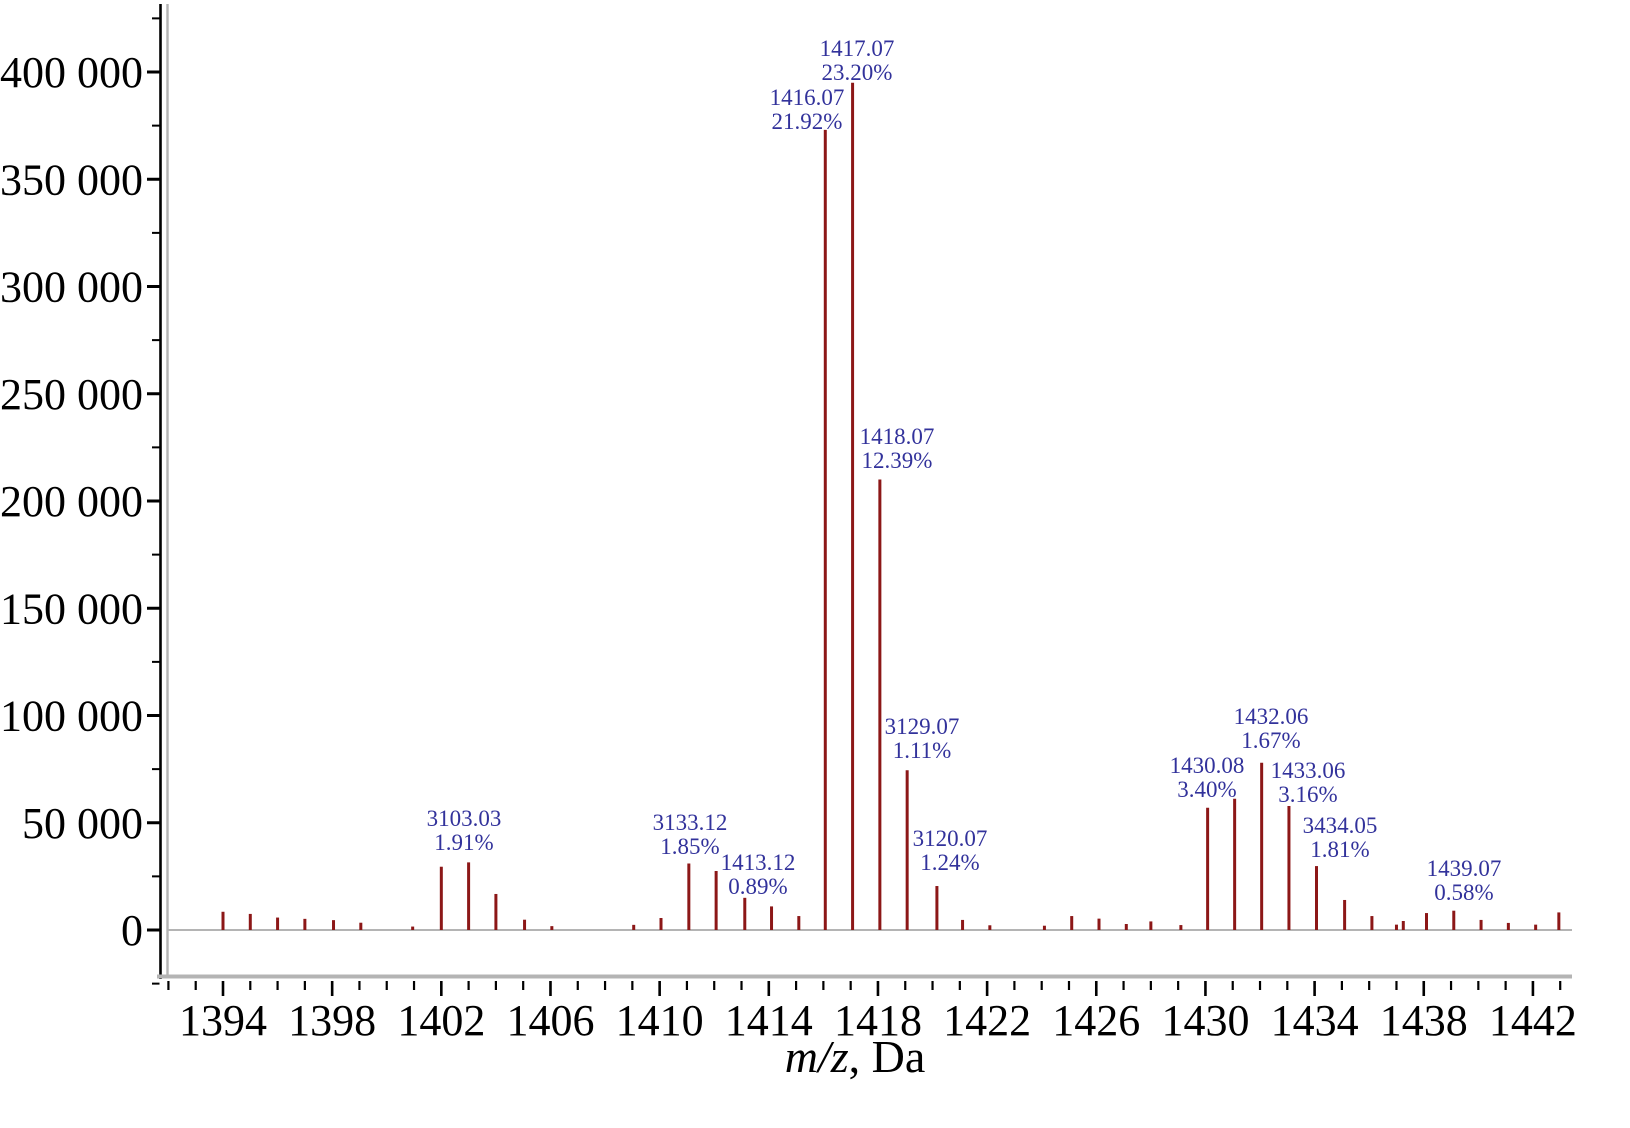 The height and width of the screenshot is (1128, 1630). I want to click on peak-annotation-mass: 3133.12, so click(690, 822).